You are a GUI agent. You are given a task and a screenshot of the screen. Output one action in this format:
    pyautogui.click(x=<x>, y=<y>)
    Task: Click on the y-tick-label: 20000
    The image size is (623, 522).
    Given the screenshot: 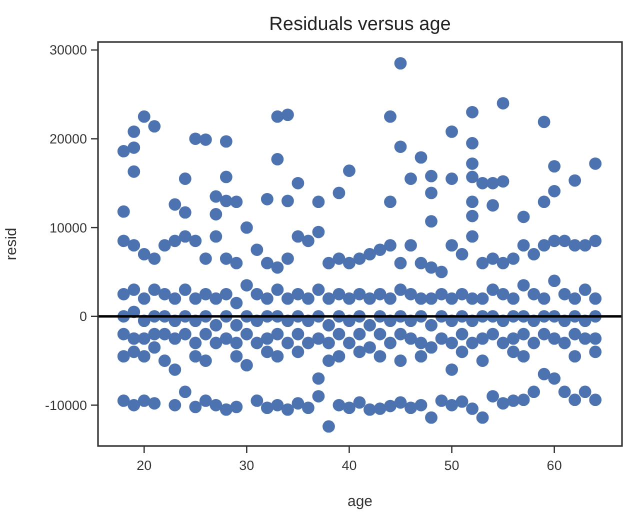 What is the action you would take?
    pyautogui.click(x=68, y=139)
    